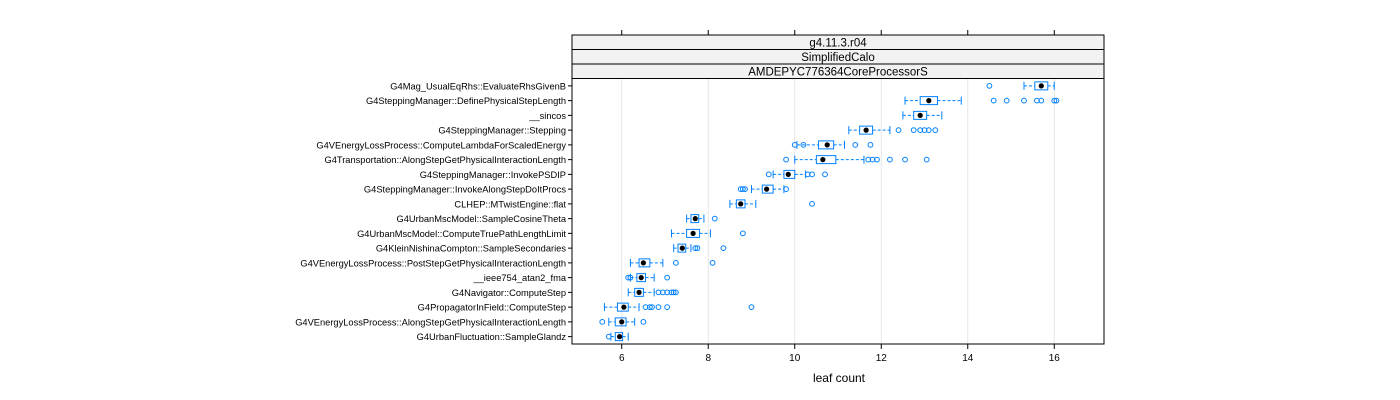  I want to click on strip-label: SimplifiedCalo, so click(838, 58).